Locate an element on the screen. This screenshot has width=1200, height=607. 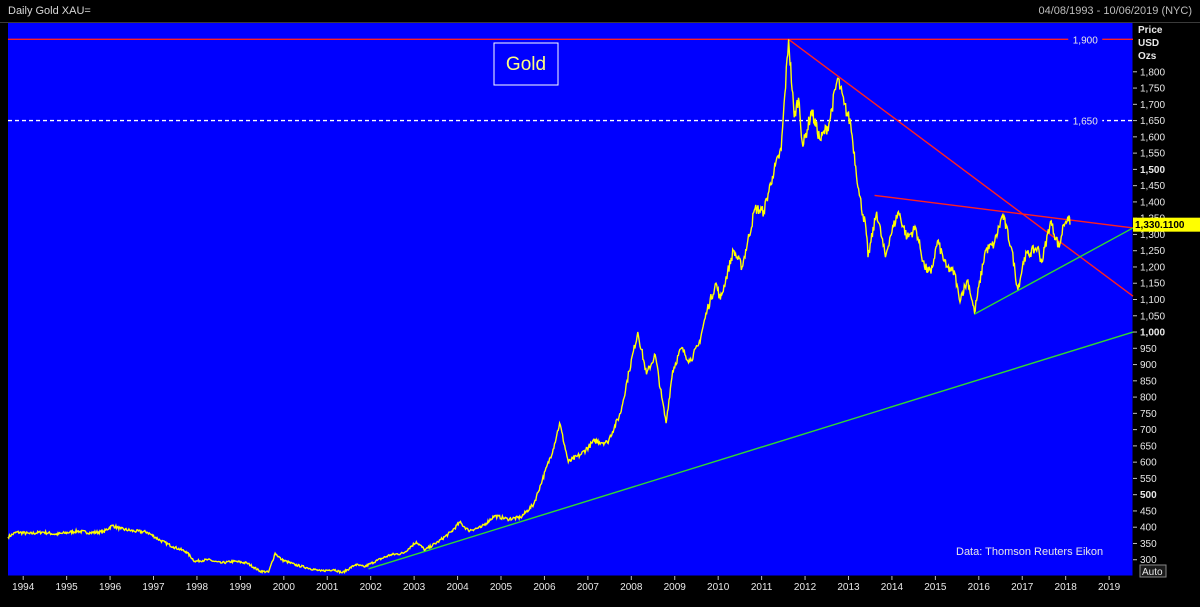
y-axis-title: Price USD Ozs is located at coordinates (1150, 43).